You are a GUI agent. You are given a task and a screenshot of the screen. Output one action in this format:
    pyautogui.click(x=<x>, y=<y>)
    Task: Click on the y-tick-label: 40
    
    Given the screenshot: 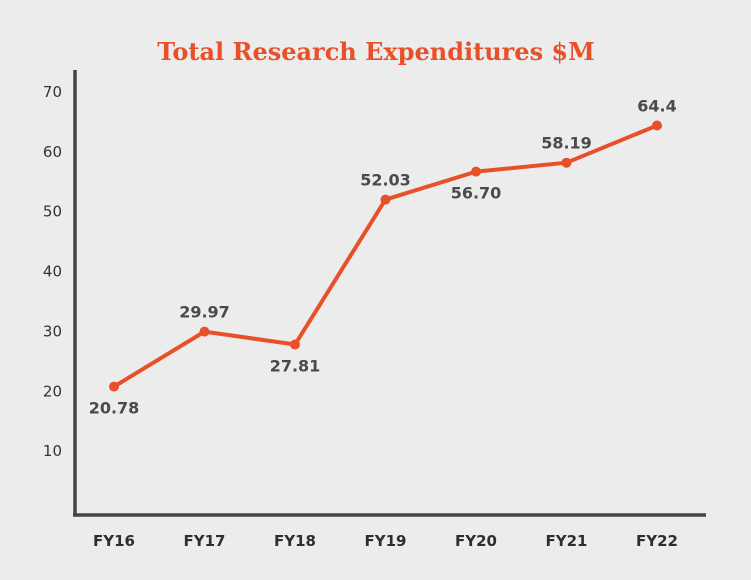 What is the action you would take?
    pyautogui.click(x=52, y=272)
    